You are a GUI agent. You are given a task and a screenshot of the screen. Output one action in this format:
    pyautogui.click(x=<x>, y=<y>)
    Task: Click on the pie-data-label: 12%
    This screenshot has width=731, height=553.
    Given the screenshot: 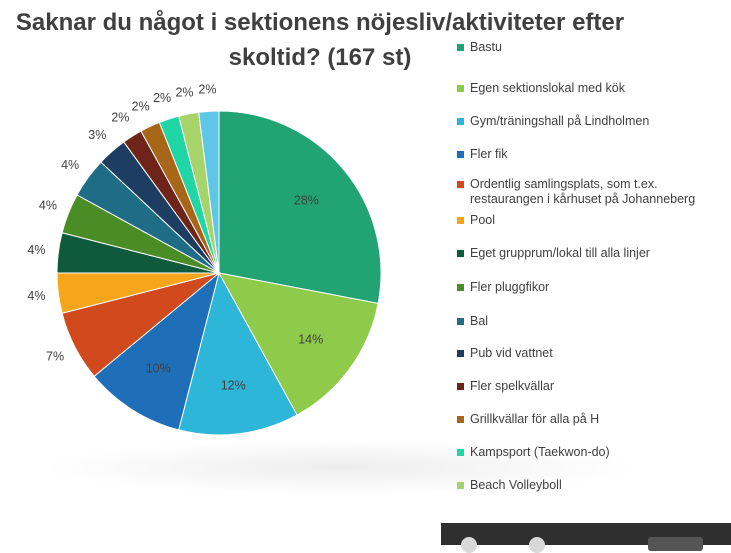 What is the action you would take?
    pyautogui.click(x=233, y=386)
    